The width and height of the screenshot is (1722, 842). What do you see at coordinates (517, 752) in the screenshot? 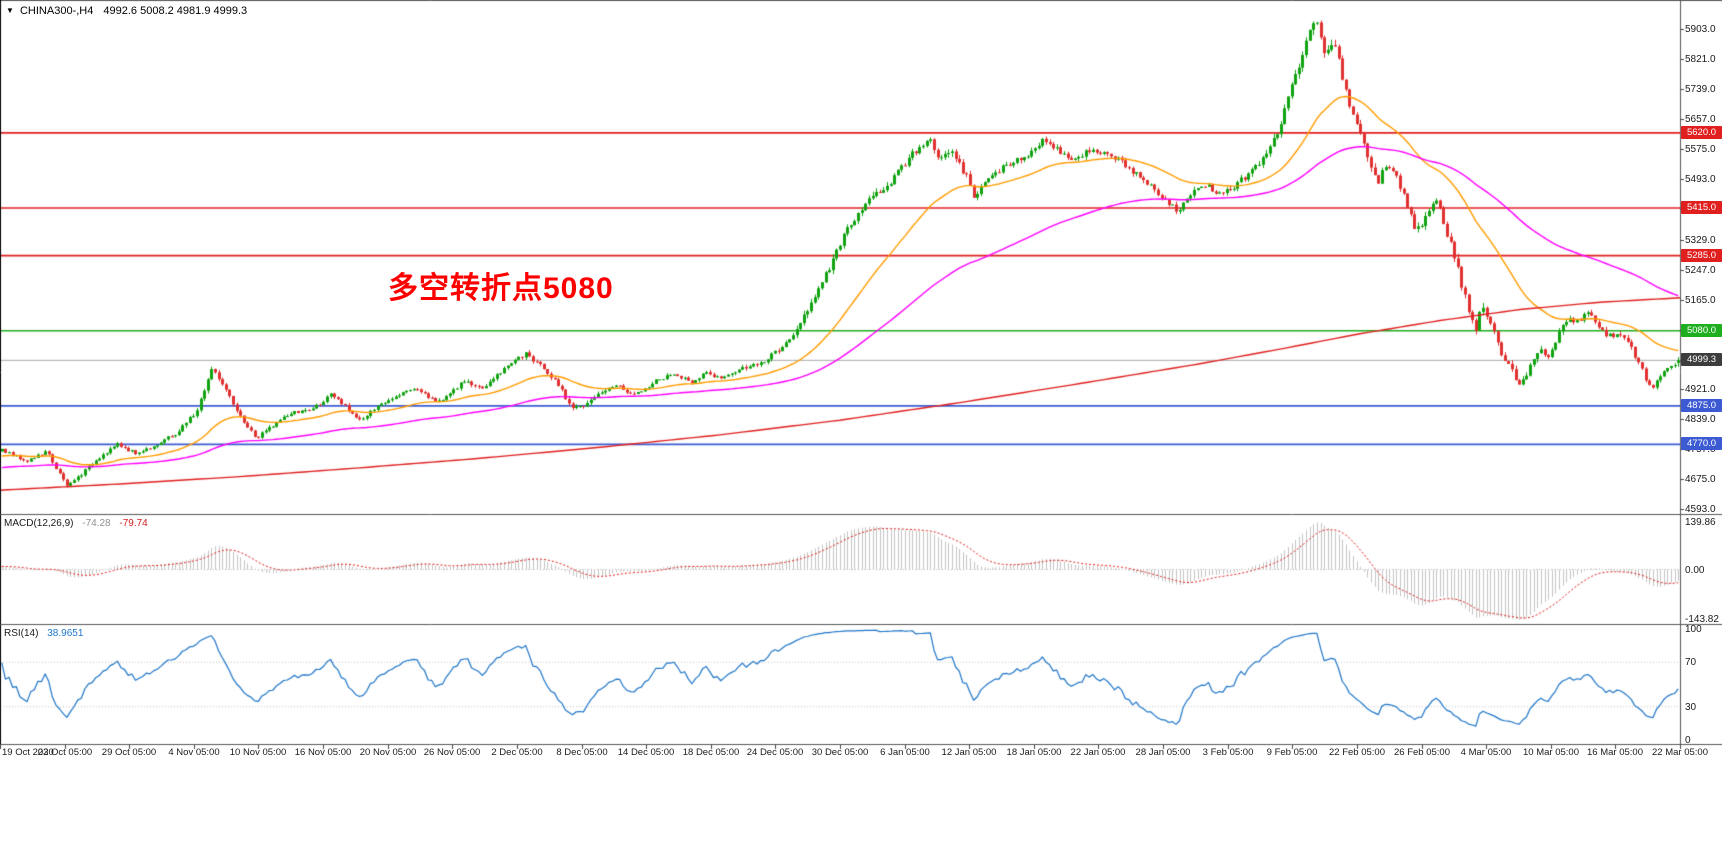
I see `date-label: 2 Dec 05:00` at bounding box center [517, 752].